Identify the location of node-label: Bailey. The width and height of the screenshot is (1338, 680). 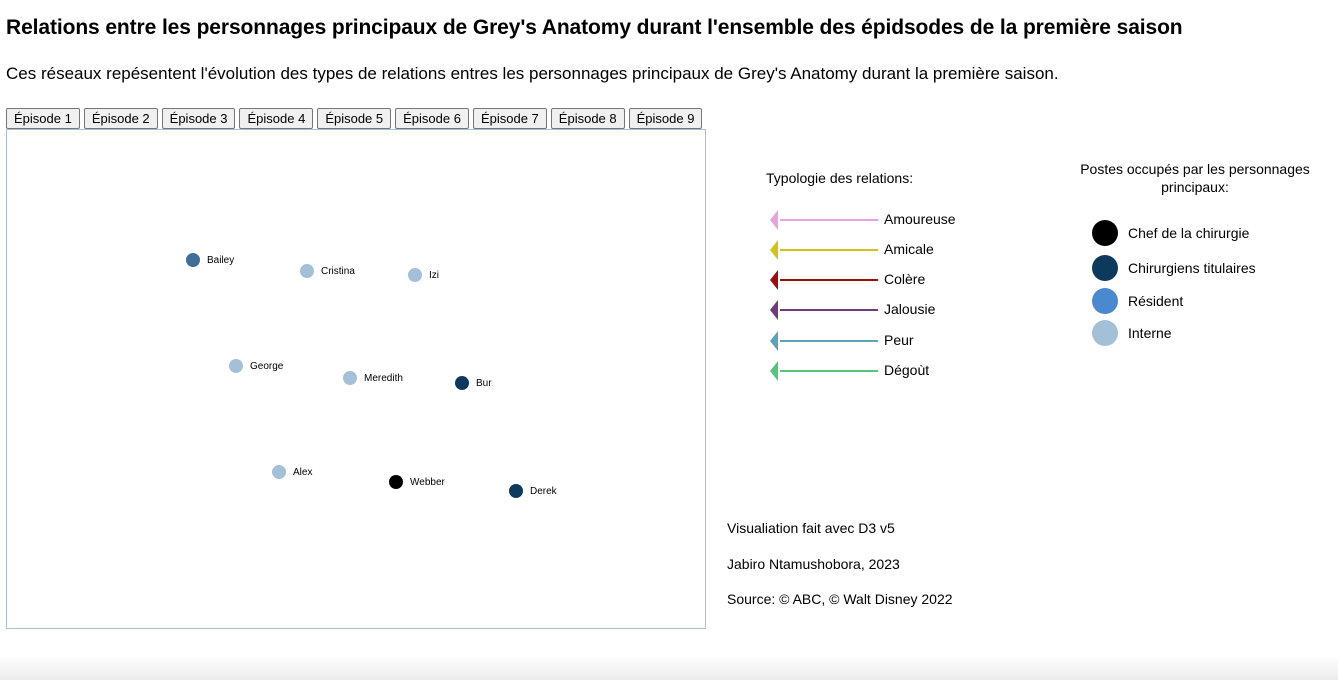
(220, 260).